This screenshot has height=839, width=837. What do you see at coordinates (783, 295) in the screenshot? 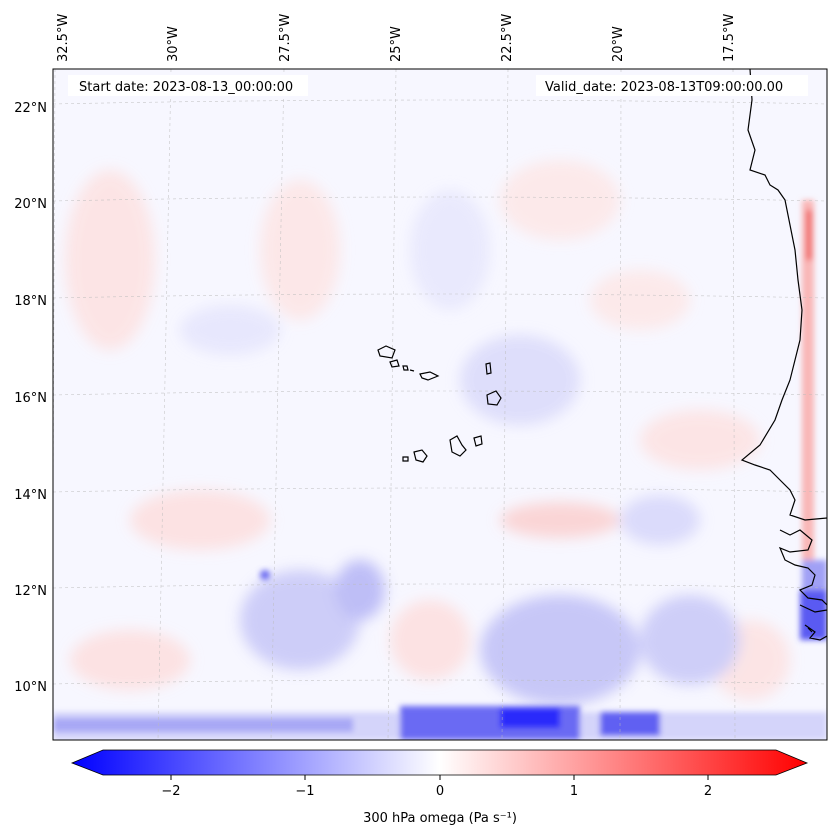
I see `coastline-africa` at bounding box center [783, 295].